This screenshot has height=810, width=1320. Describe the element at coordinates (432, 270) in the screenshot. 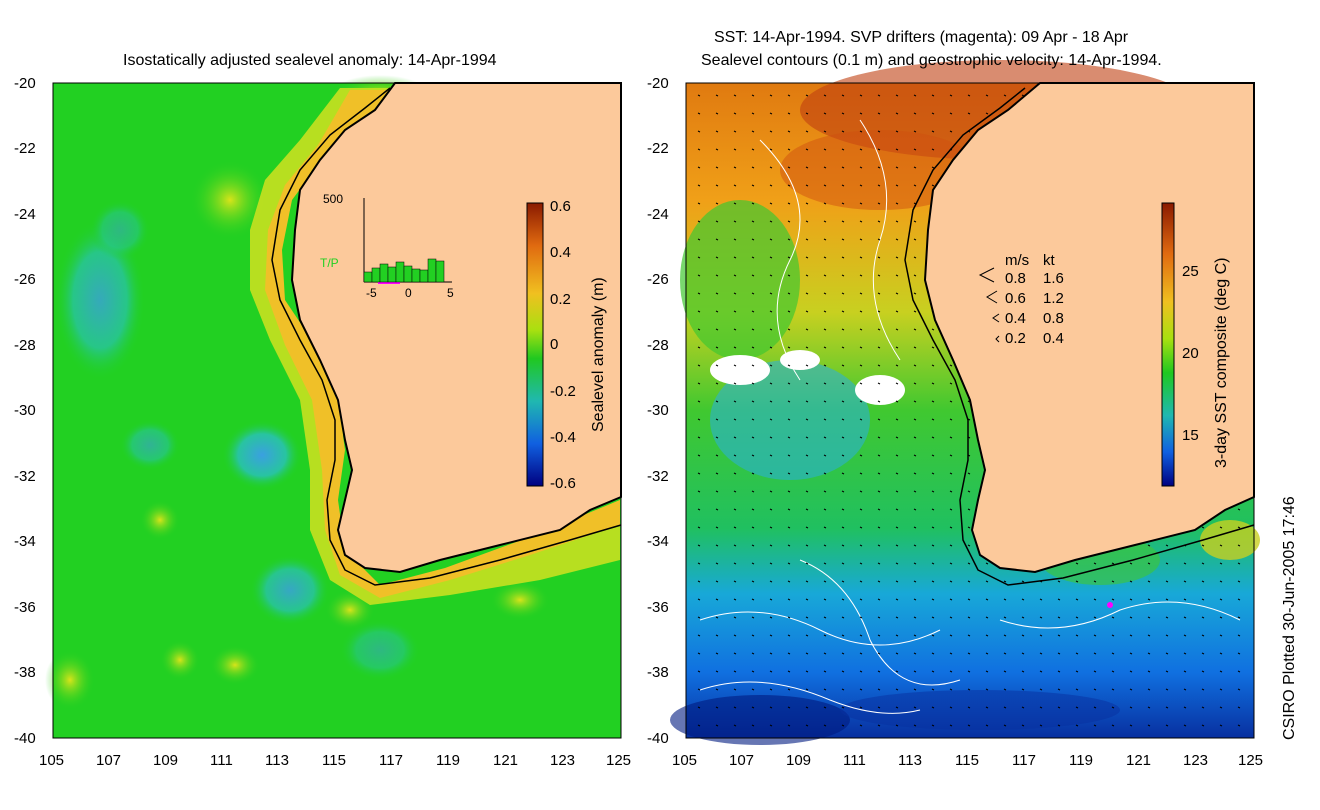

I see `inset-bar` at that location.